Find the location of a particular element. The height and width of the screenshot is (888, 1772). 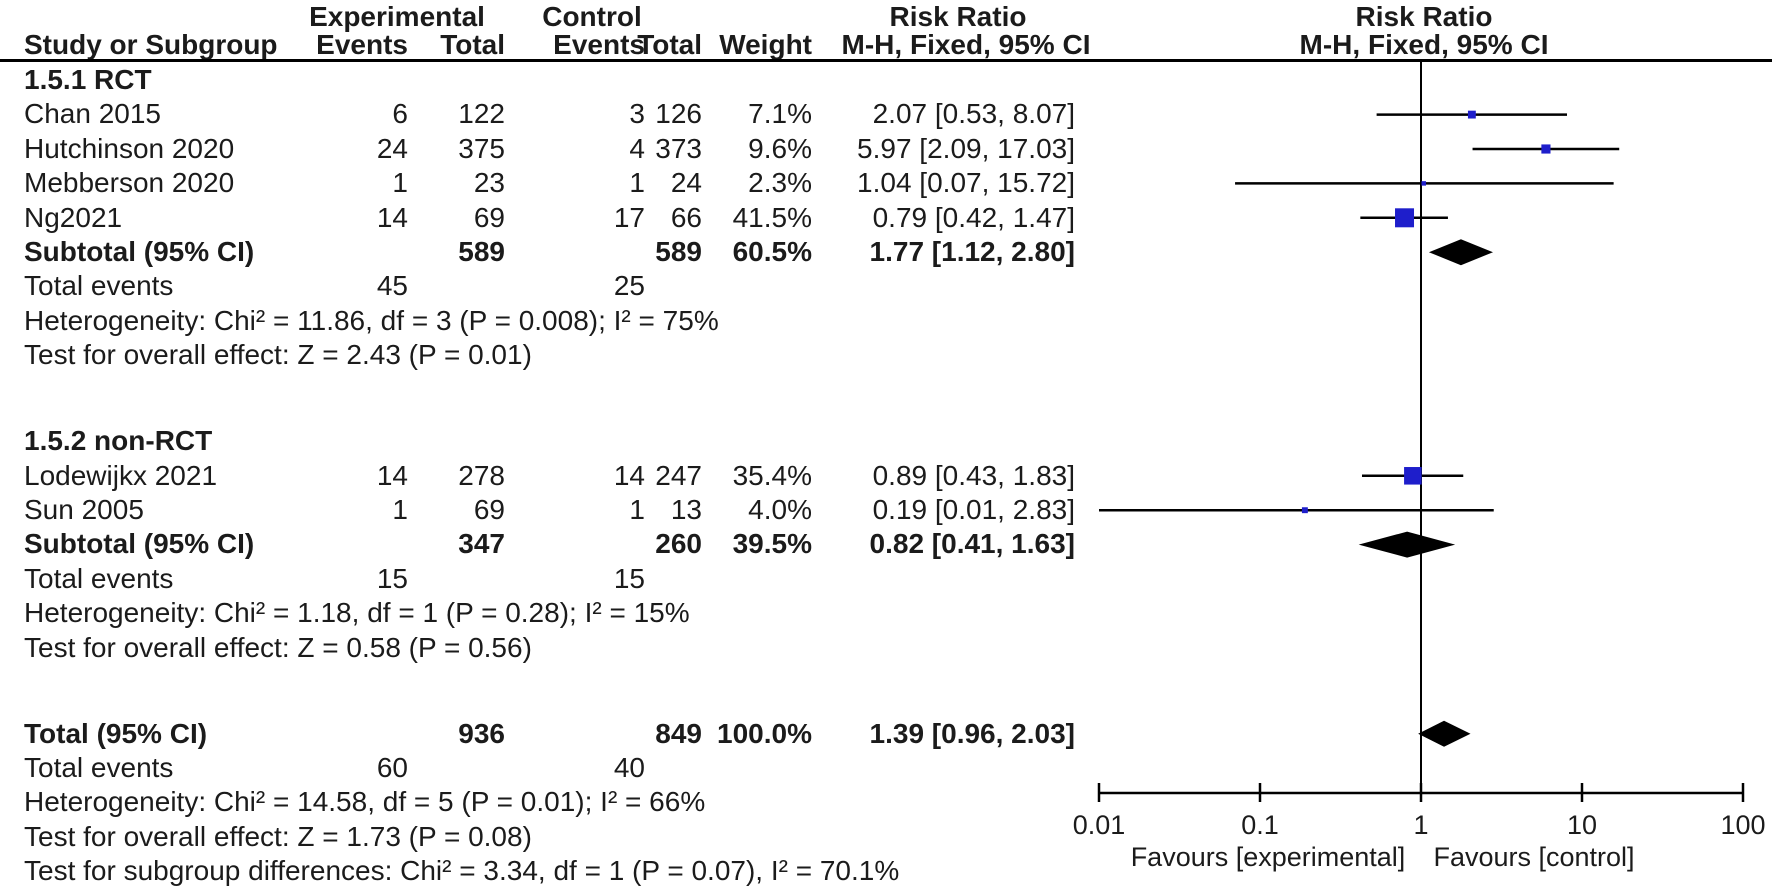

exp-events: 6 is located at coordinates (400, 114).